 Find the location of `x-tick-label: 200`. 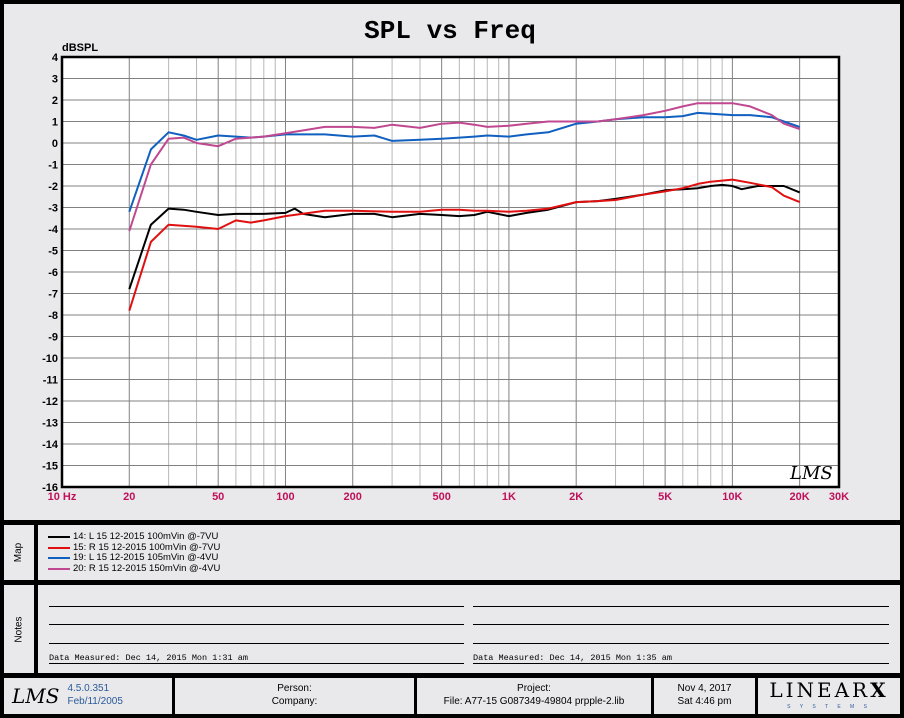

x-tick-label: 200 is located at coordinates (353, 497).